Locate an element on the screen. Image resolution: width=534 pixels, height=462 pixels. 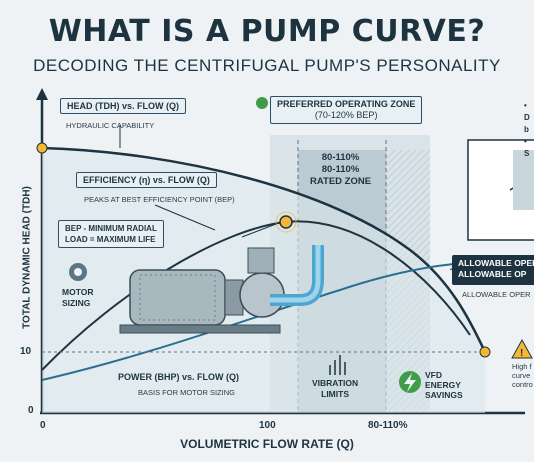
vibration-label: VIBRATION LIMITS is located at coordinates (335, 388).